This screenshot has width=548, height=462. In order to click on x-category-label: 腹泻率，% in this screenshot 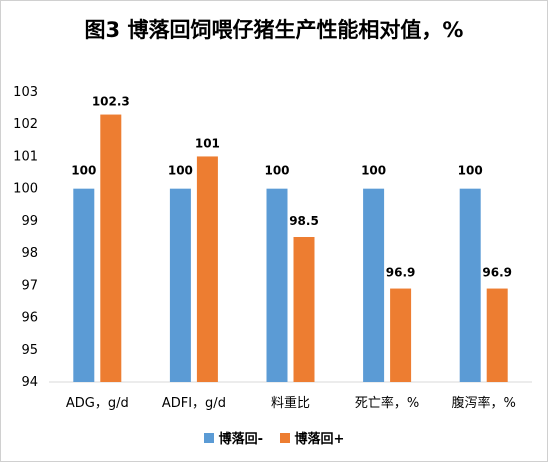, I will do `click(484, 403)`.